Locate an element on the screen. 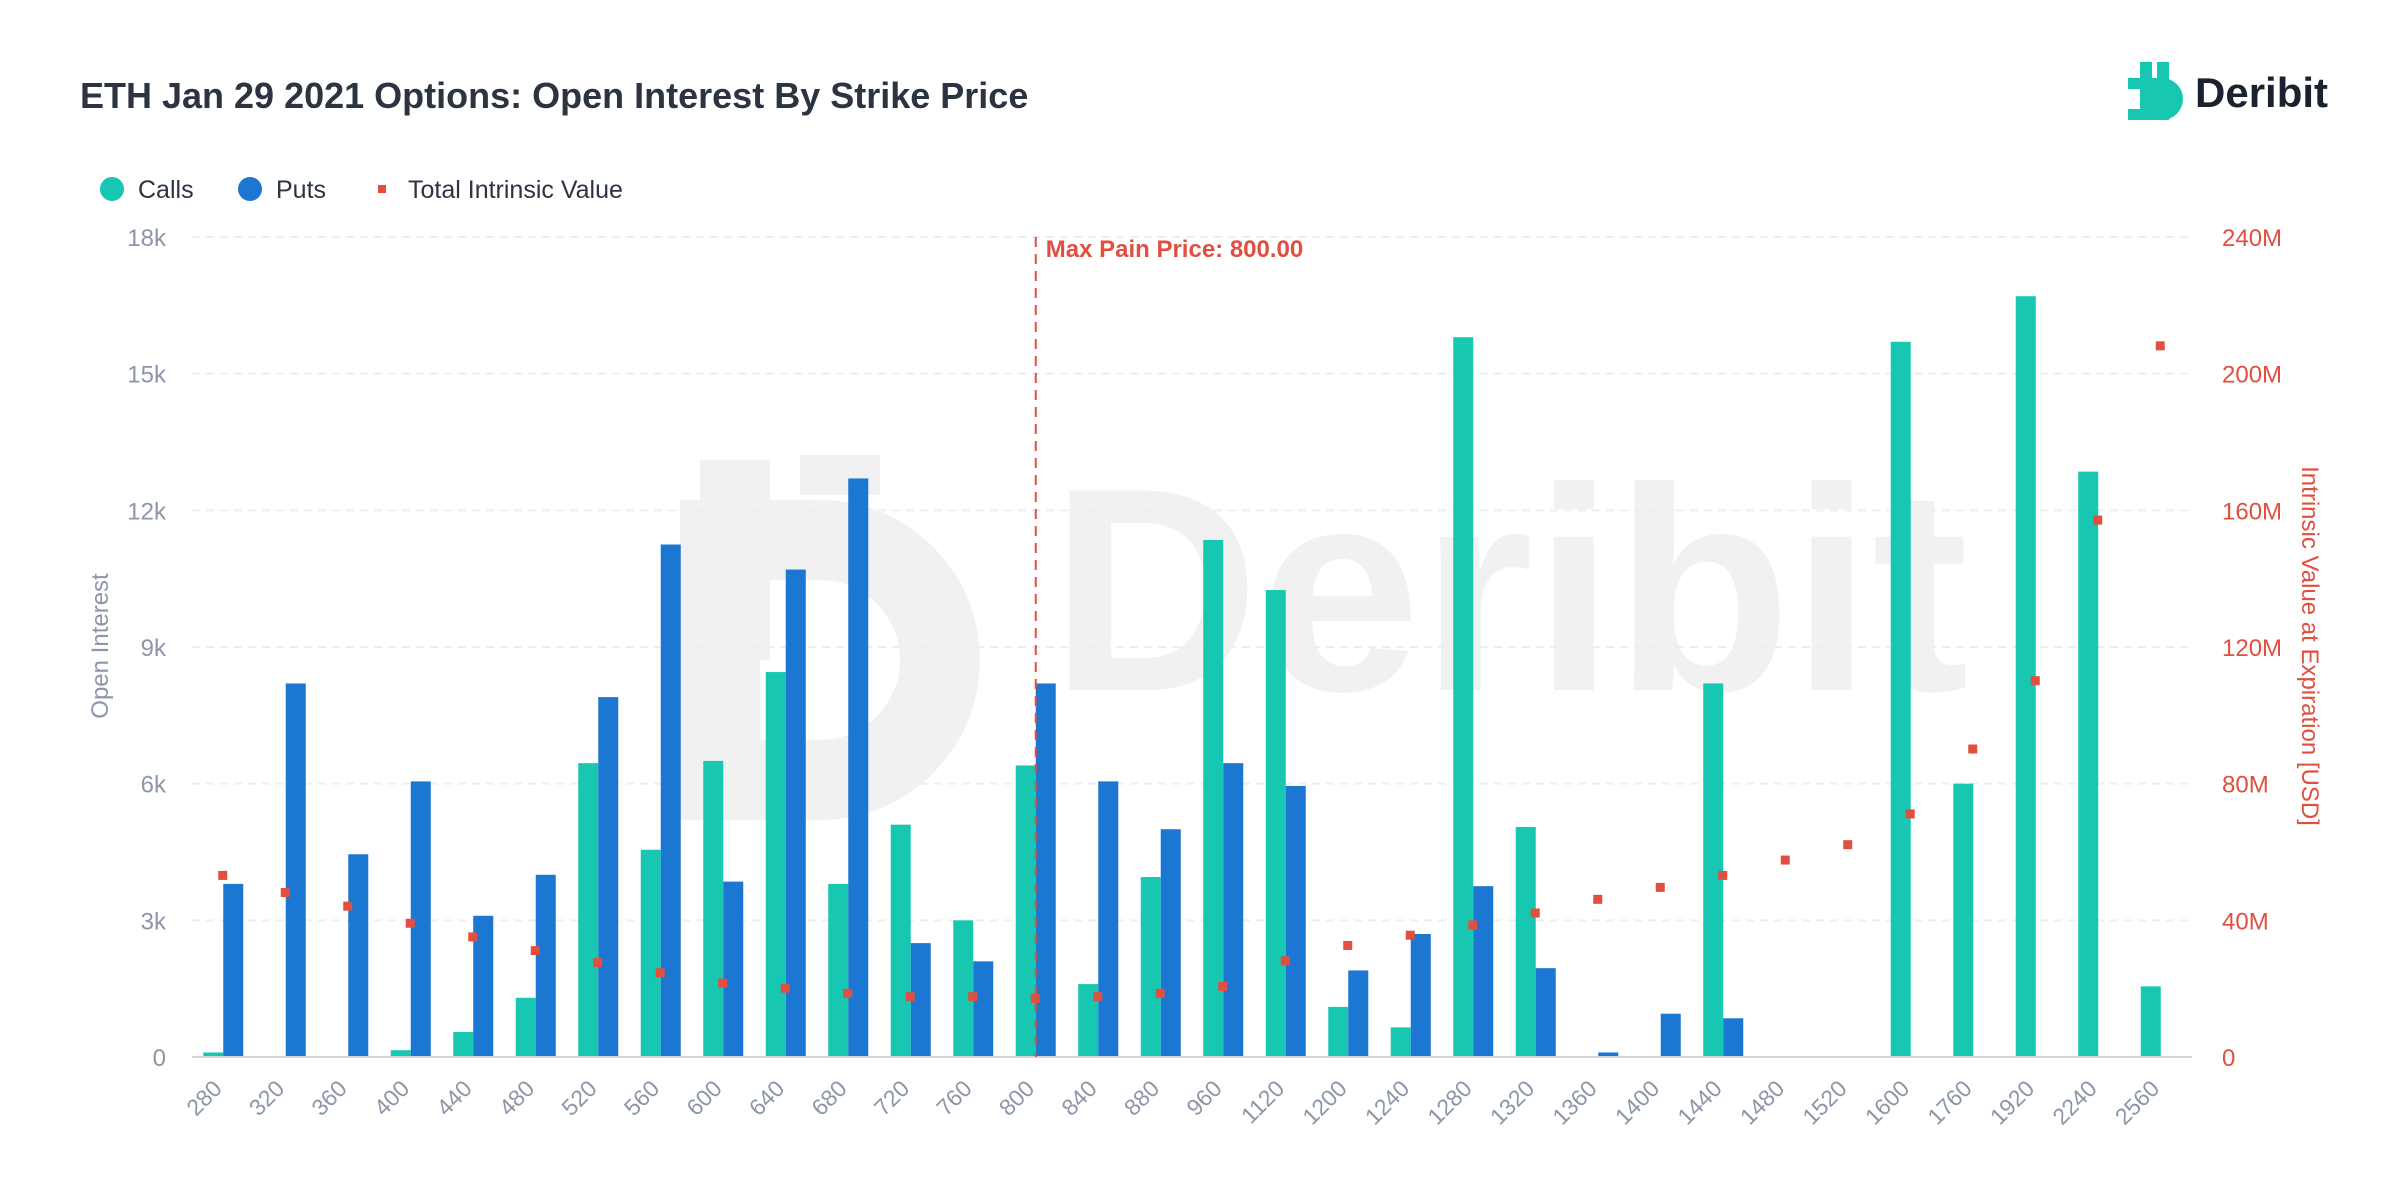 This screenshot has width=2400, height=1200. y-tick-label-left: 9k is located at coordinates (154, 648).